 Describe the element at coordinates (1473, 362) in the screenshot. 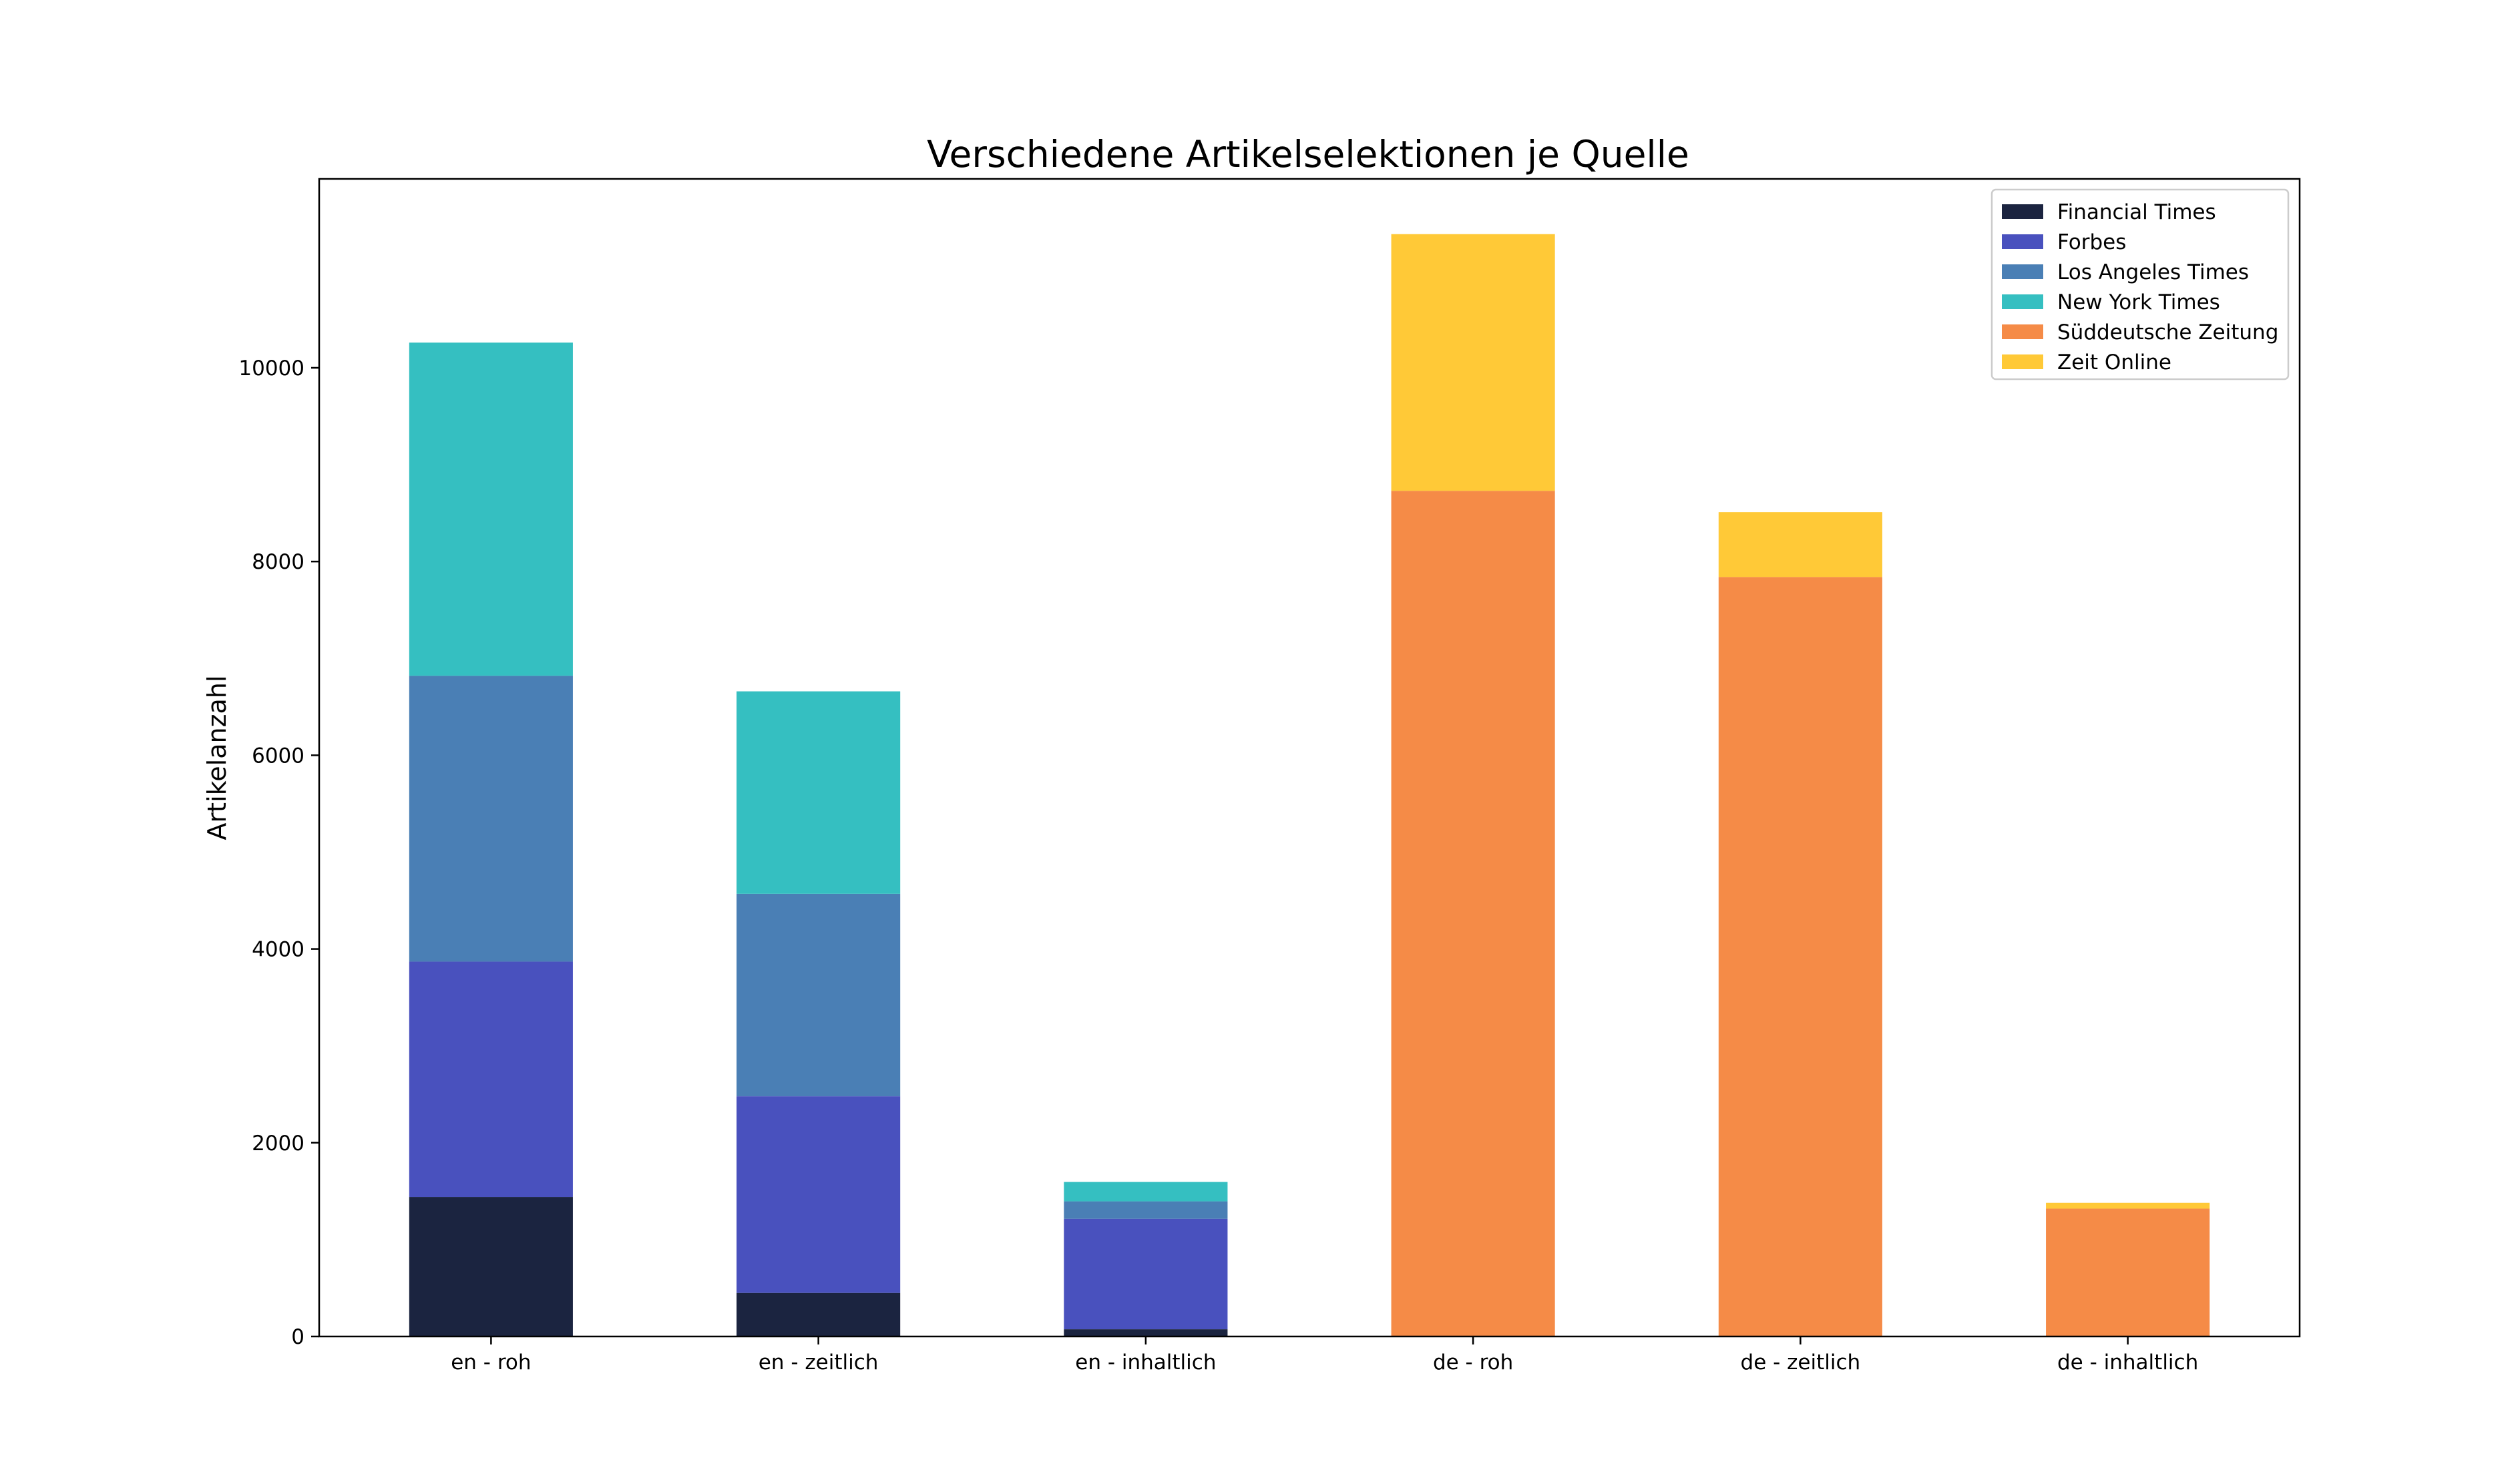

I see `bar-segment-de-roh-zeit-online` at that location.